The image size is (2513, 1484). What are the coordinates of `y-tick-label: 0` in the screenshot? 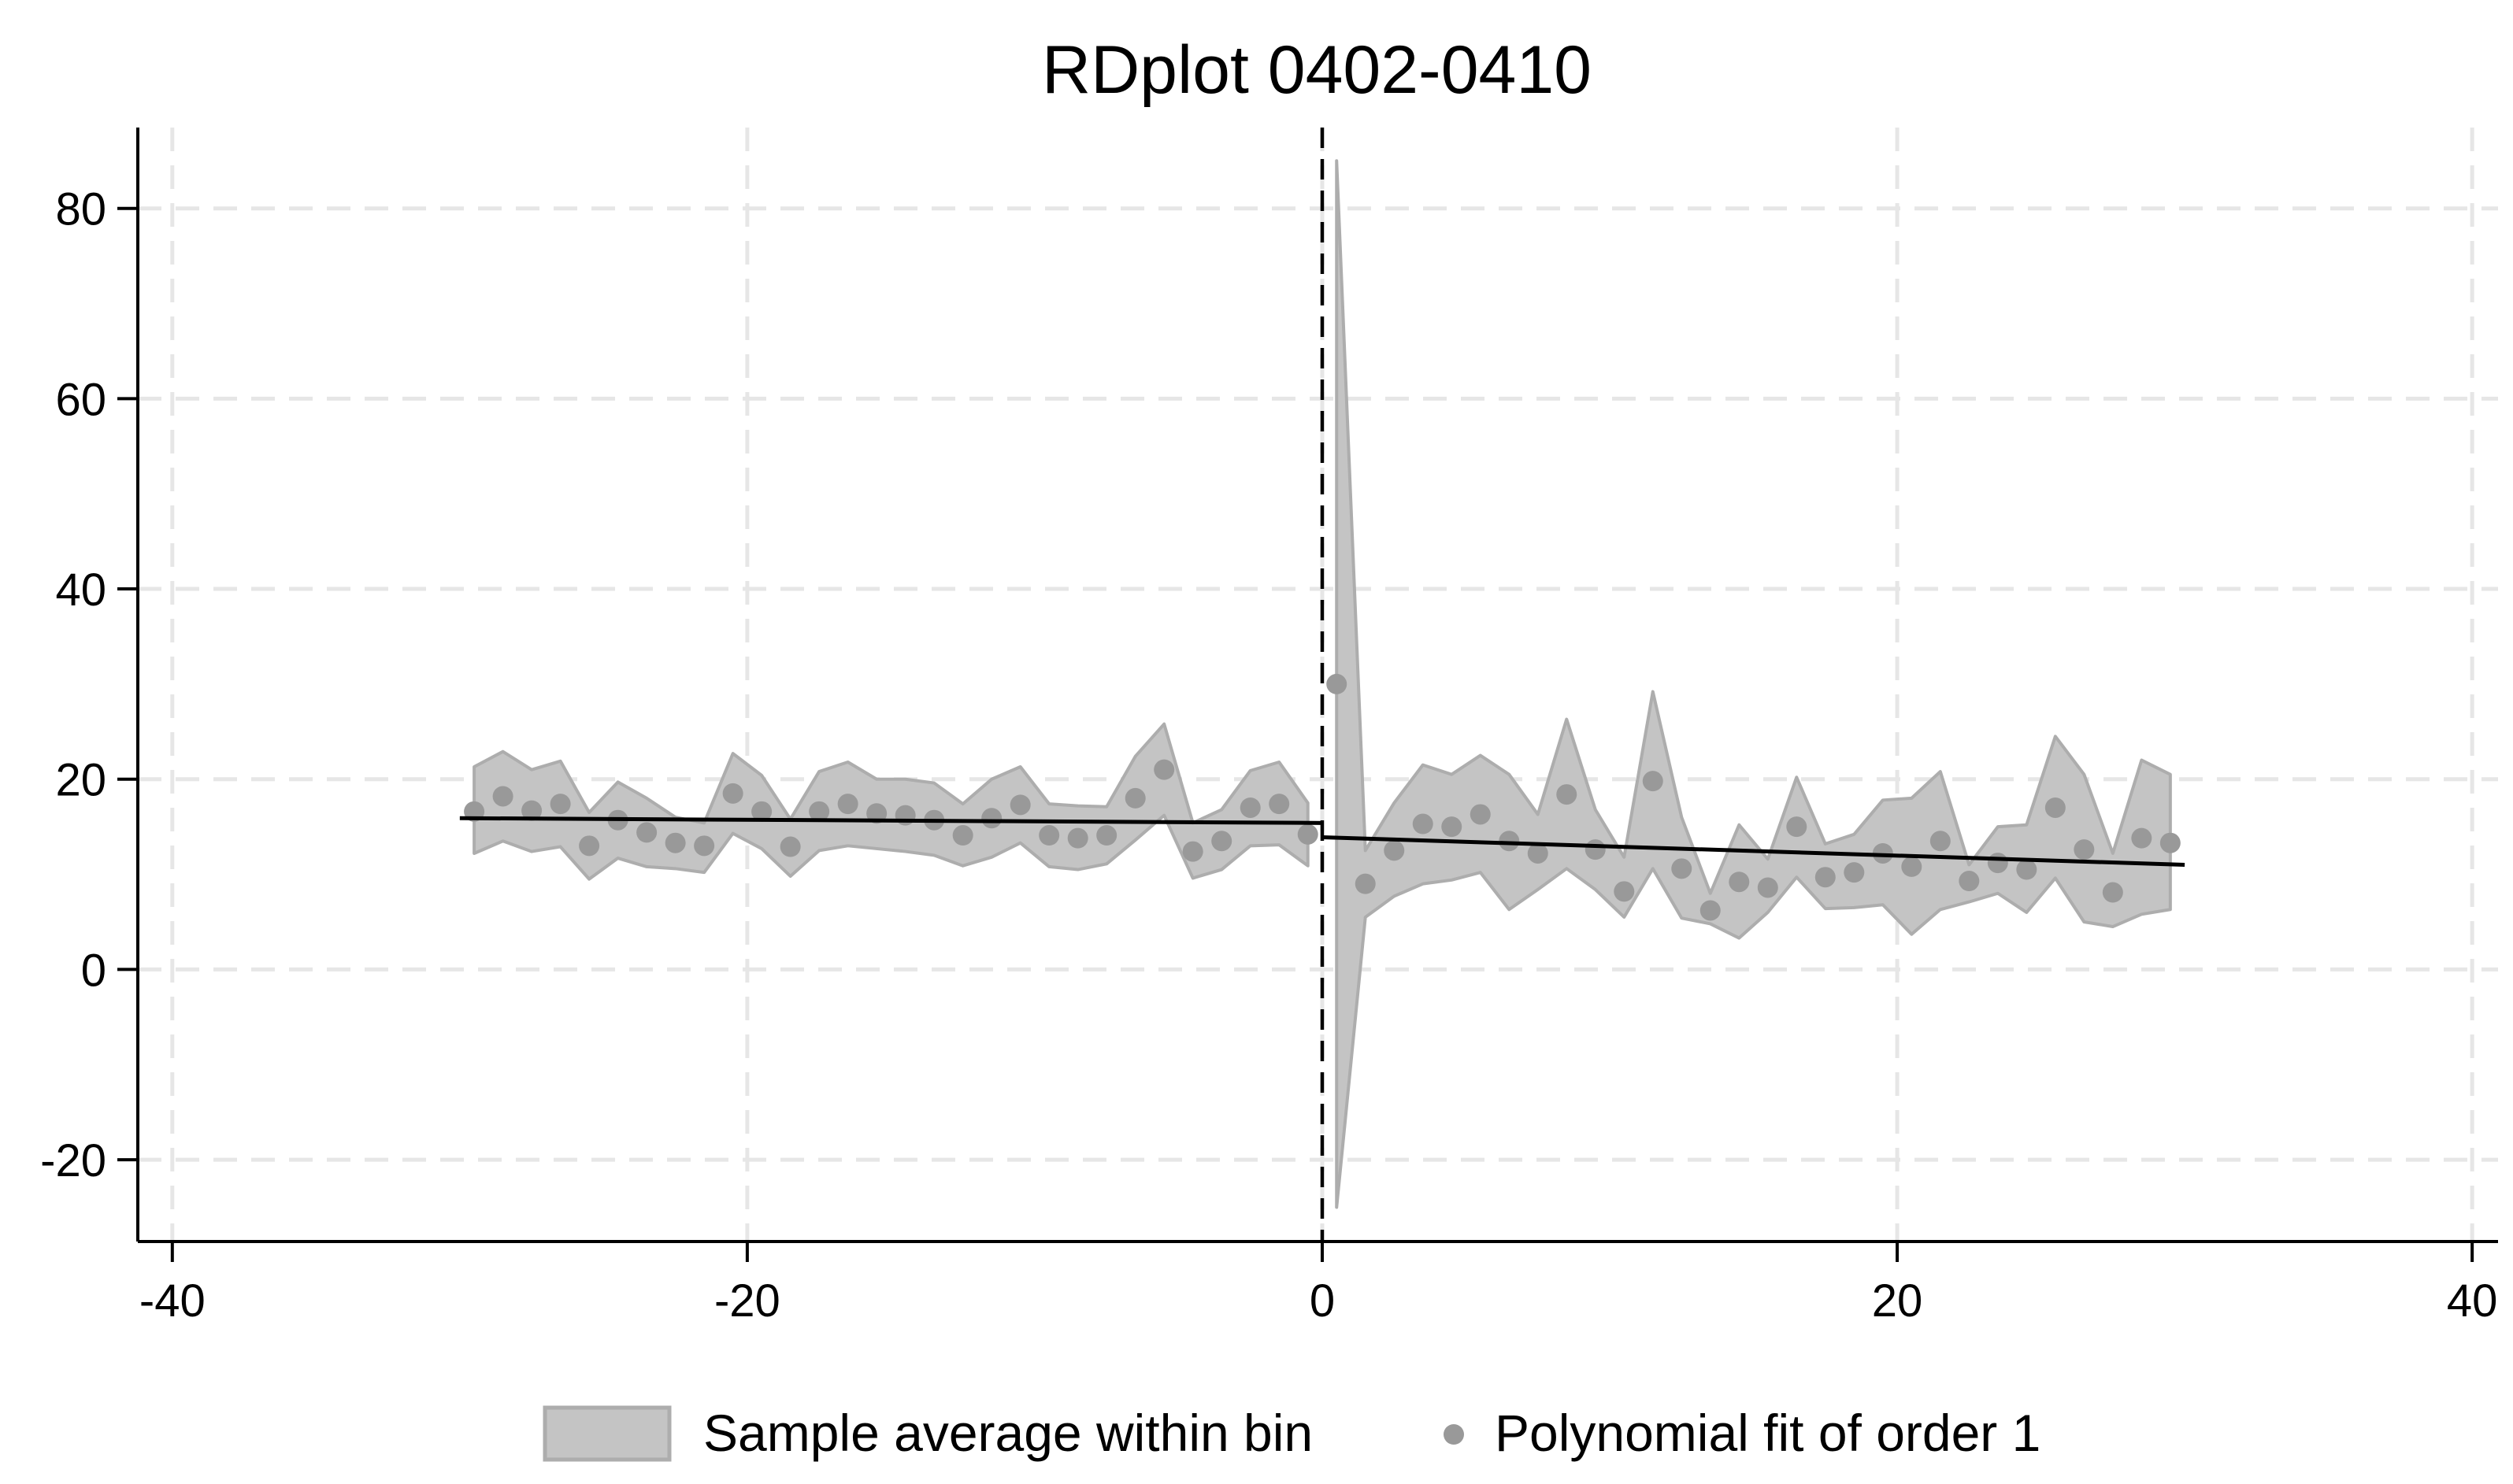 It's located at (93, 971).